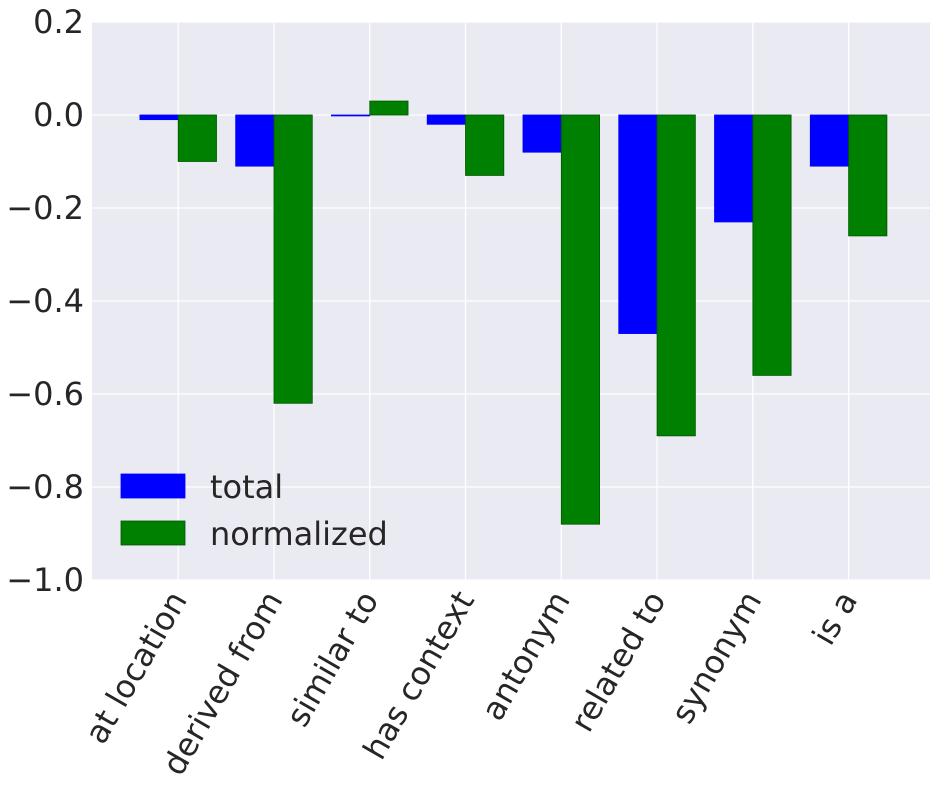  Describe the element at coordinates (526, 656) in the screenshot. I see `x-tick-label: antonym` at that location.